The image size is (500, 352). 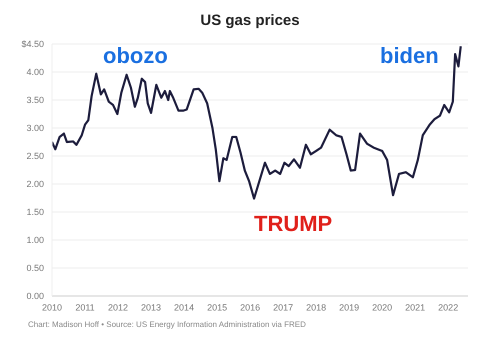 I want to click on x-tick-label: 2022, so click(x=448, y=307).